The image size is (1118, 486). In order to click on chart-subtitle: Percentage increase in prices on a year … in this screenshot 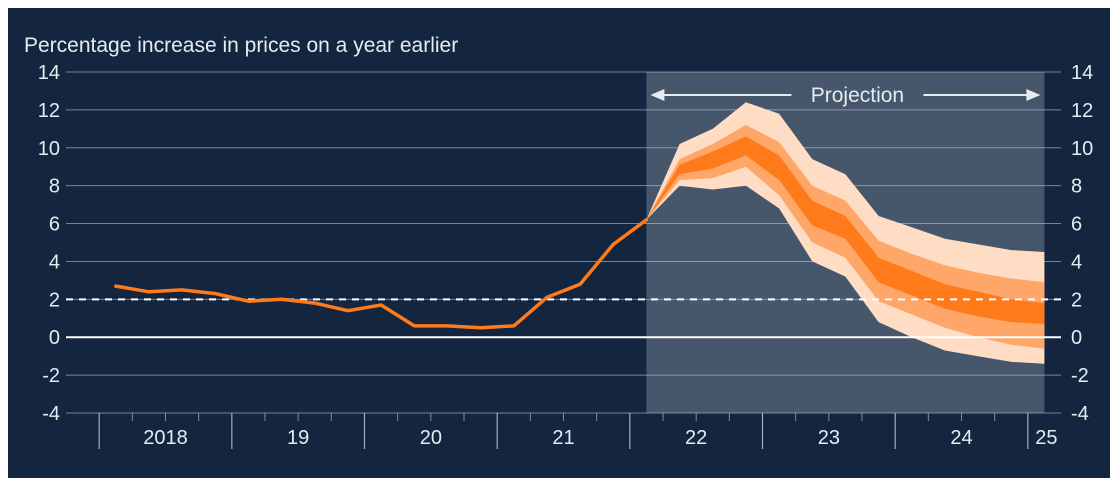, I will do `click(241, 45)`.